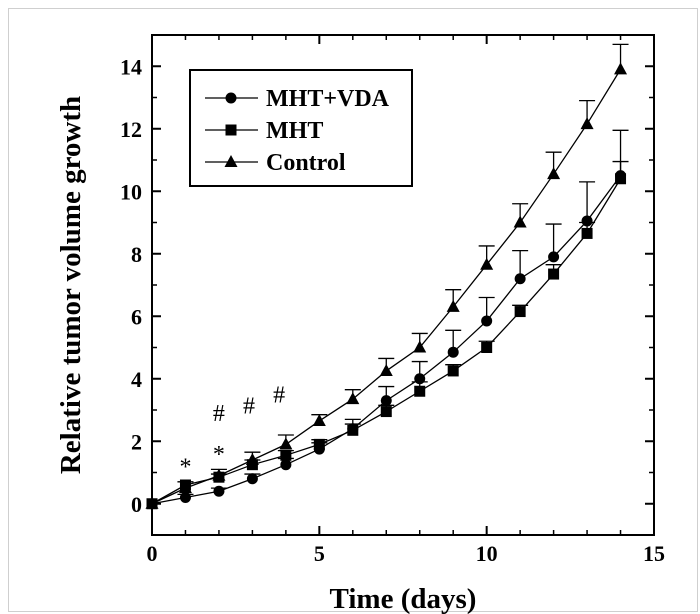 This screenshot has height=614, width=700. What do you see at coordinates (136, 316) in the screenshot?
I see `y-tick-label: 6` at bounding box center [136, 316].